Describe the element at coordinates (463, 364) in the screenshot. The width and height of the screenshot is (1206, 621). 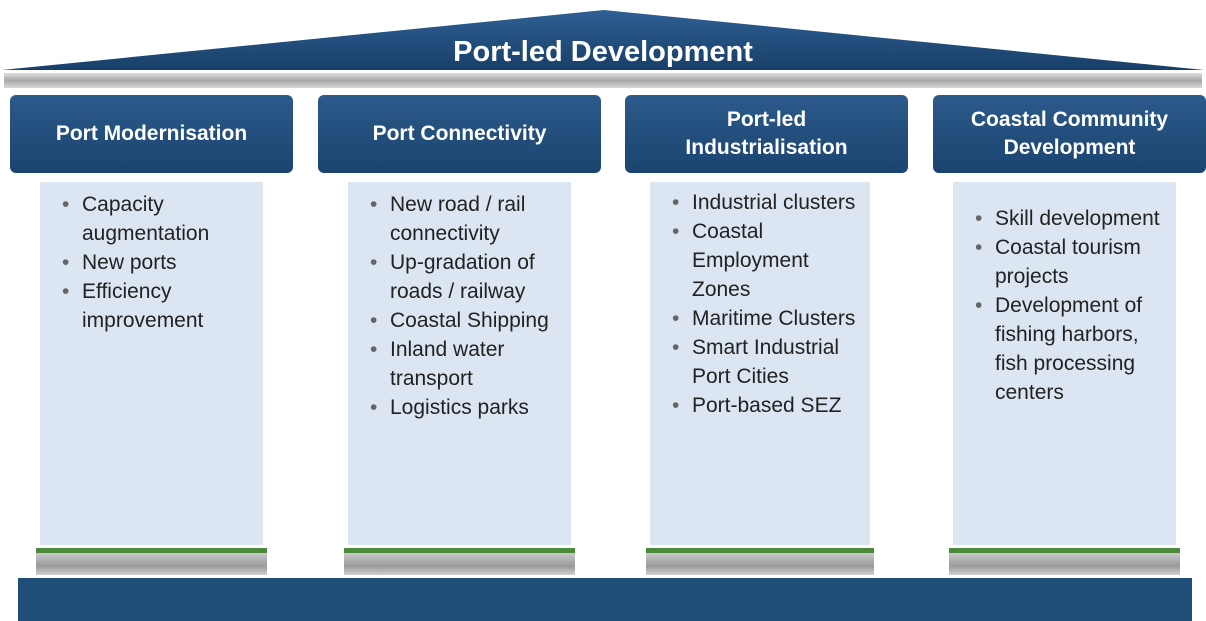
I see `list-item: Inland water transport` at that location.